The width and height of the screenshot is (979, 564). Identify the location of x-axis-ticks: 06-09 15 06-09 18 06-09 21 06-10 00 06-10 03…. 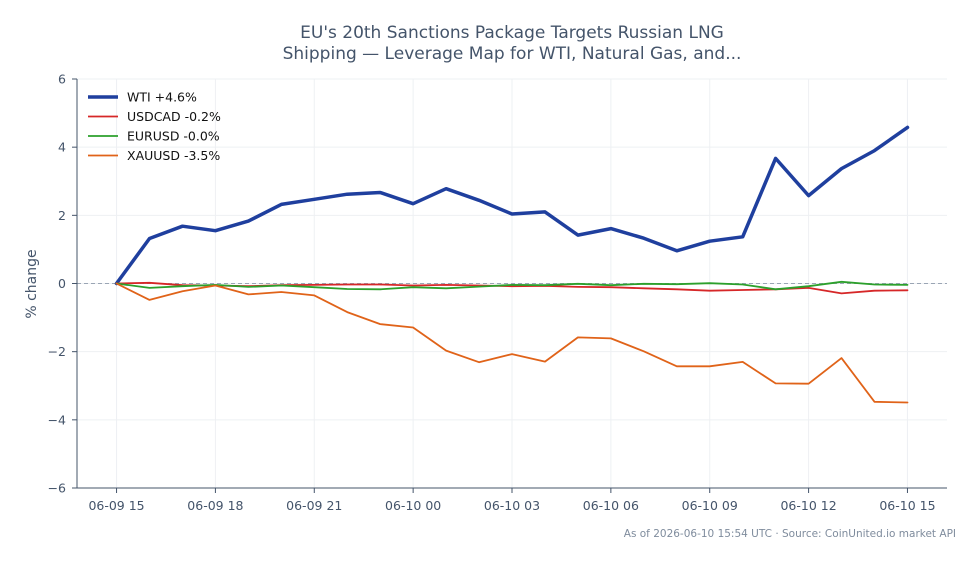
(512, 500).